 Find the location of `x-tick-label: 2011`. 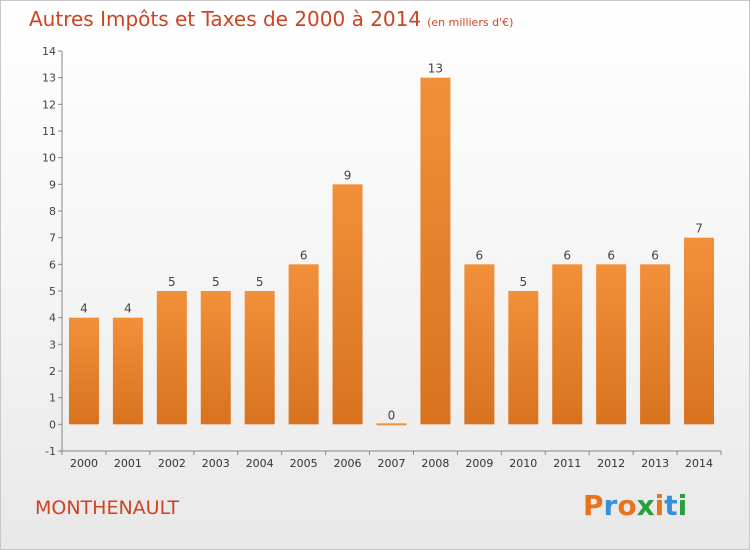

x-tick-label: 2011 is located at coordinates (567, 463).